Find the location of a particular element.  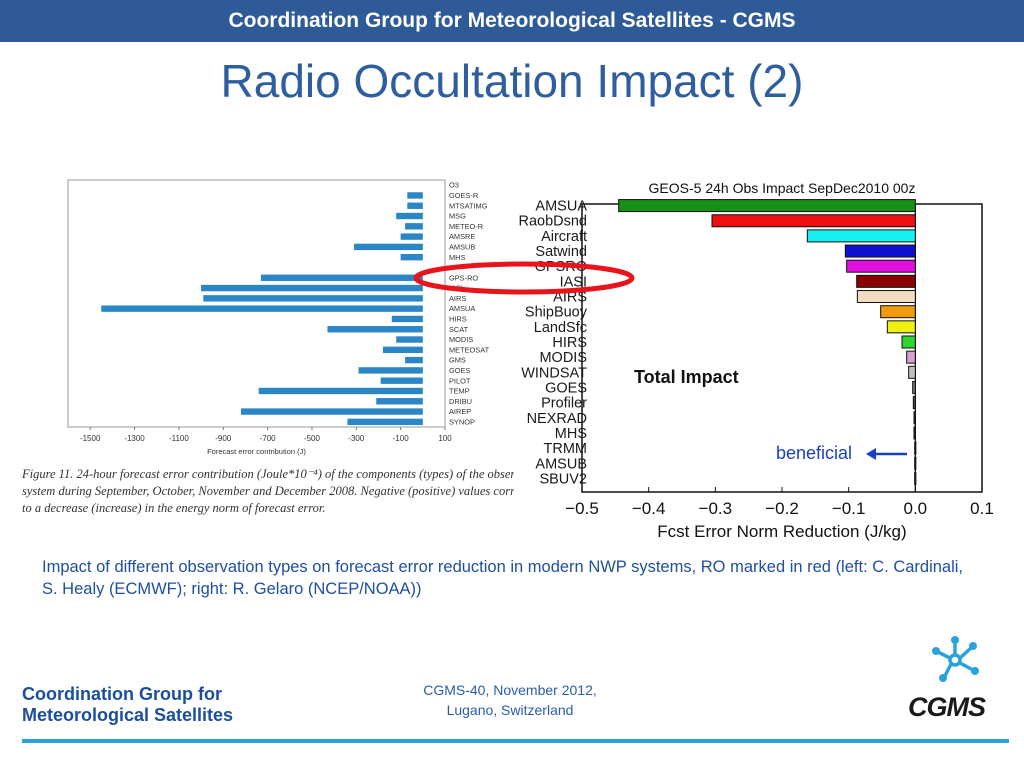

left-category-label: IASI is located at coordinates (456, 288).